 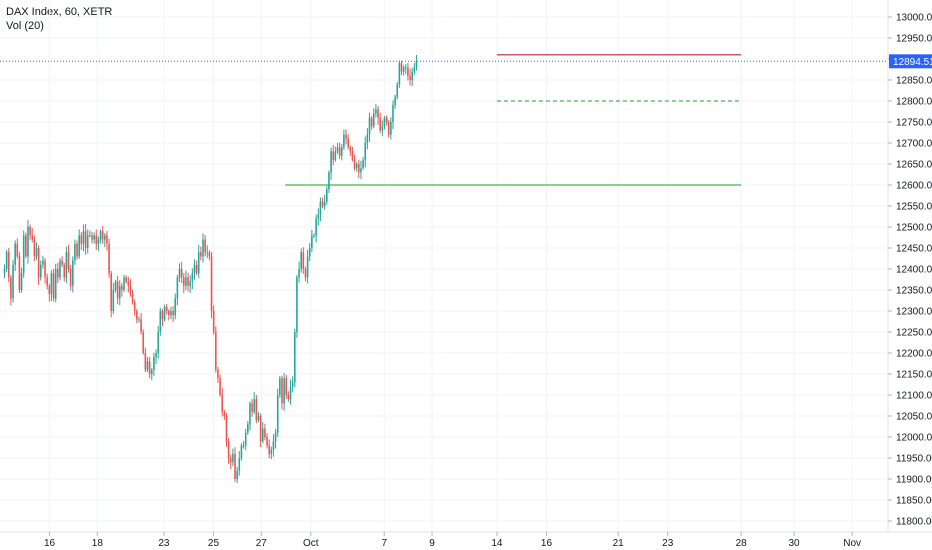 What do you see at coordinates (795, 543) in the screenshot?
I see `x-tick-label: 30` at bounding box center [795, 543].